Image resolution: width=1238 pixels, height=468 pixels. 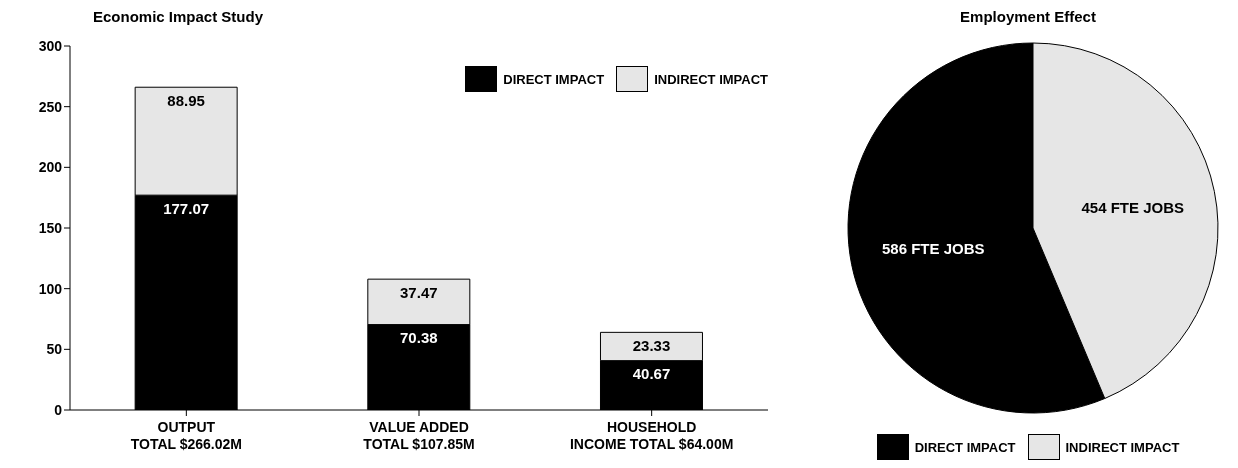 What do you see at coordinates (50, 45) in the screenshot?
I see `y-tick-label: 300` at bounding box center [50, 45].